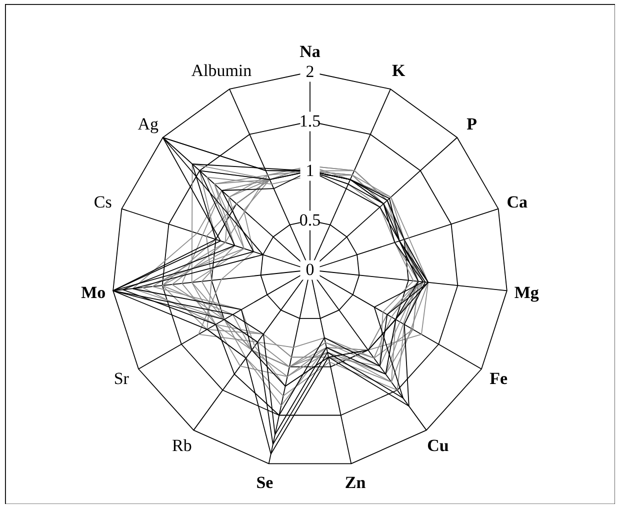 The height and width of the screenshot is (509, 620). Describe the element at coordinates (182, 446) in the screenshot. I see `spoke-label: Rb` at that location.